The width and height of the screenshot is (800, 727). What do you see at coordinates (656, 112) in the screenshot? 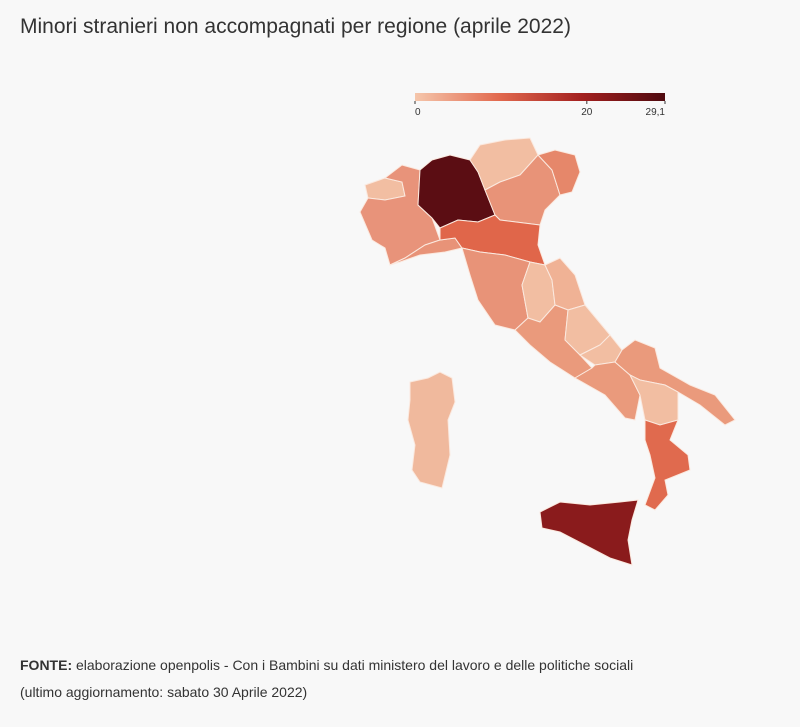
I see `legend-tick-label: 29,1` at bounding box center [656, 112].